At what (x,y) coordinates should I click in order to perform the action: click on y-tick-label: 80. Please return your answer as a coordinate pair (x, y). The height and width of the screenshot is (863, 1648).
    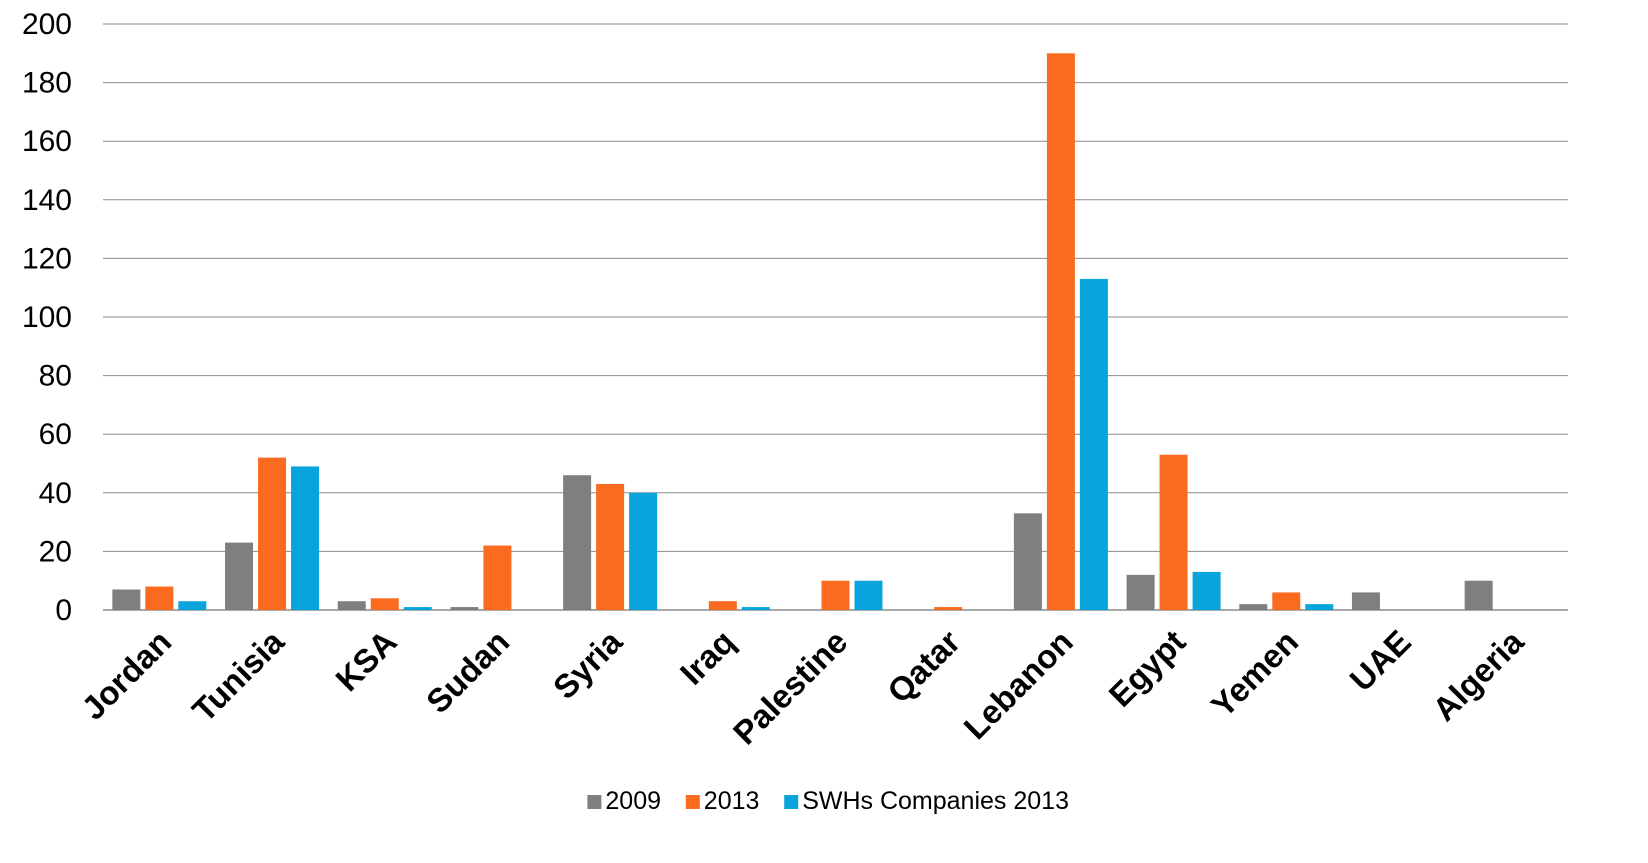
    Looking at the image, I should click on (55, 376).